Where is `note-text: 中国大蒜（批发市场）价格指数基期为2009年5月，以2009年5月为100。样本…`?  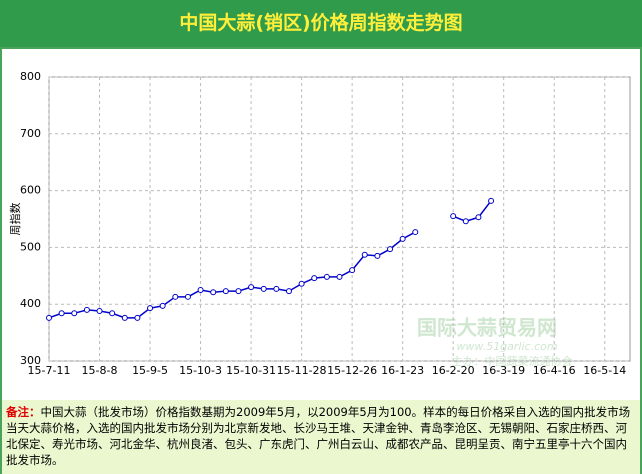
note-text: 中国大蒜（批发市场）价格指数基期为2009年5月，以2009年5月为100。样本… is located at coordinates (318, 436).